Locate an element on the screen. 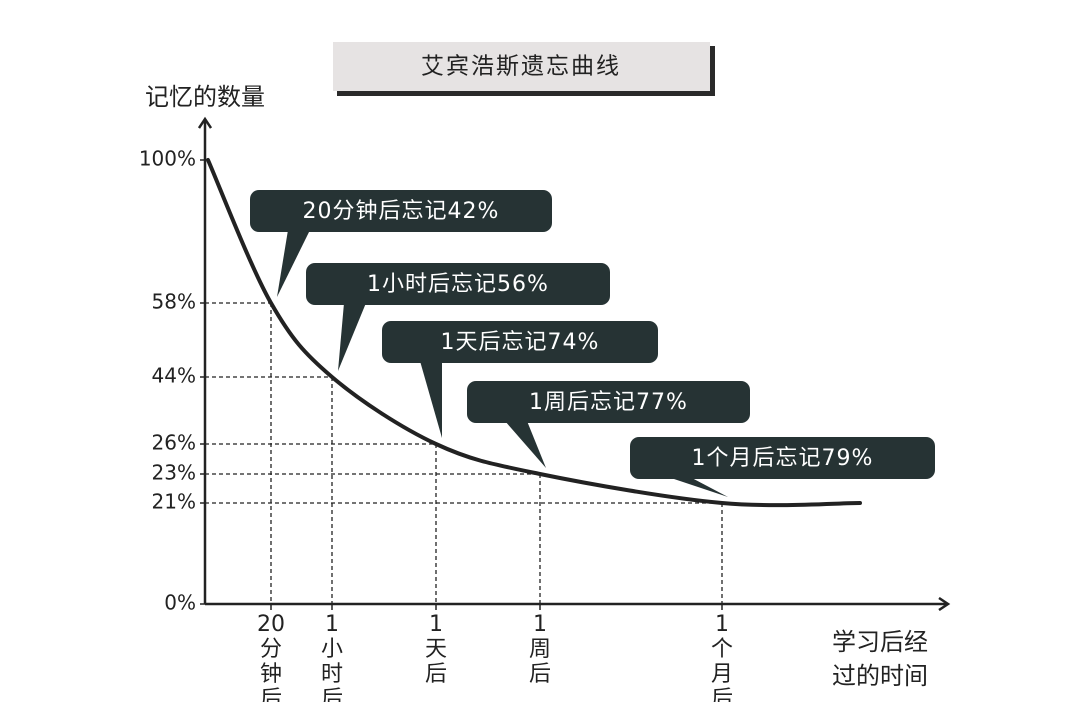 The height and width of the screenshot is (702, 1080). y-tick-label: 21% is located at coordinates (174, 502).